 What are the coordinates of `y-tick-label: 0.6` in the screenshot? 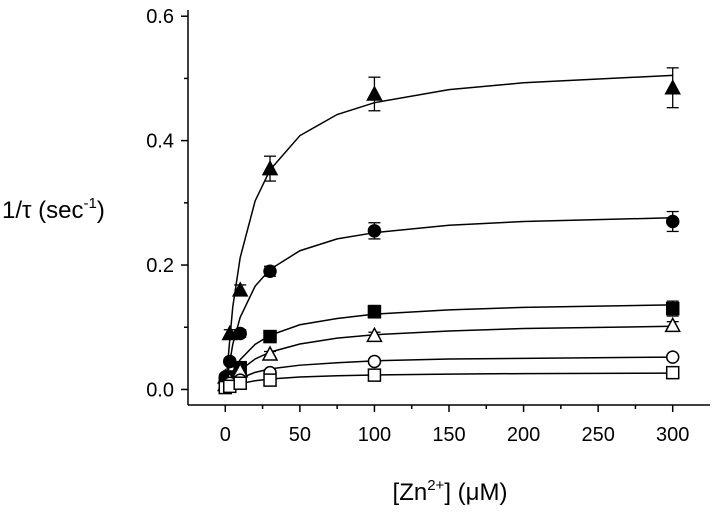 It's located at (160, 17).